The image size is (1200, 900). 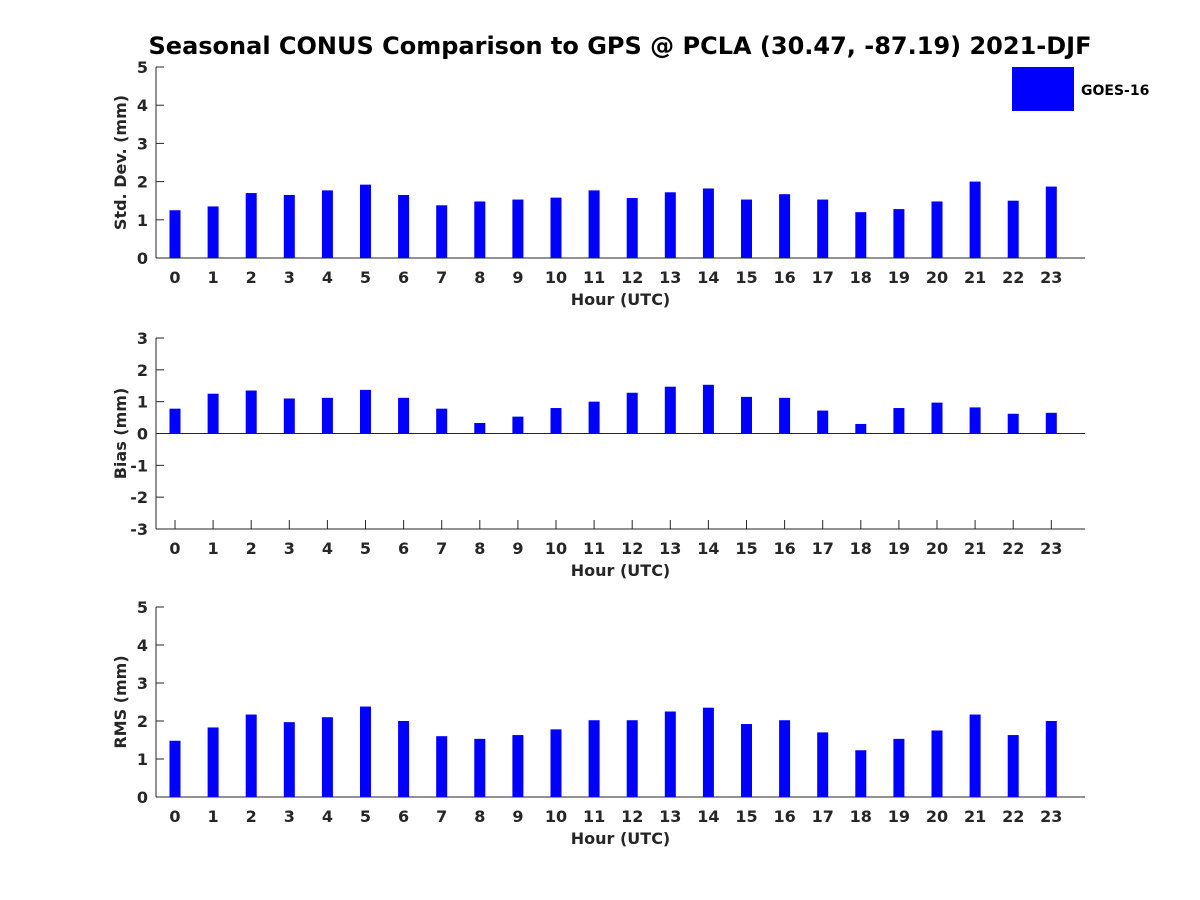 What do you see at coordinates (975, 277) in the screenshot?
I see `std-dev-x-tick-label: 21` at bounding box center [975, 277].